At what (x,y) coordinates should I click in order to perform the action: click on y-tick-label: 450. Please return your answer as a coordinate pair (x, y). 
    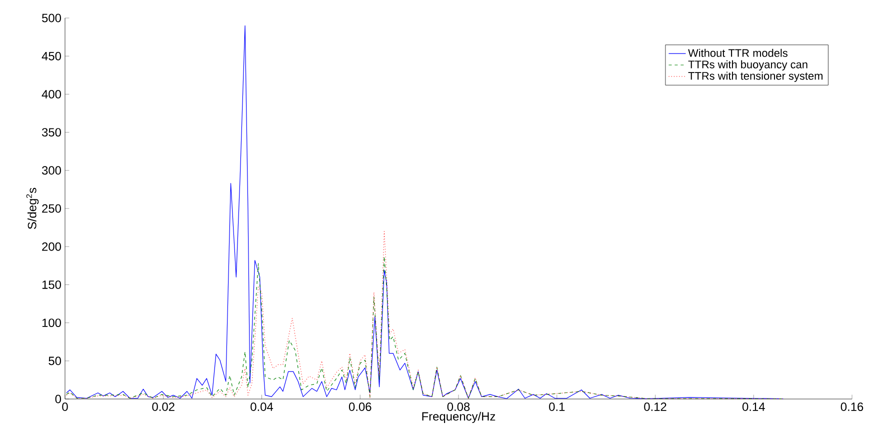
    Looking at the image, I should click on (52, 56).